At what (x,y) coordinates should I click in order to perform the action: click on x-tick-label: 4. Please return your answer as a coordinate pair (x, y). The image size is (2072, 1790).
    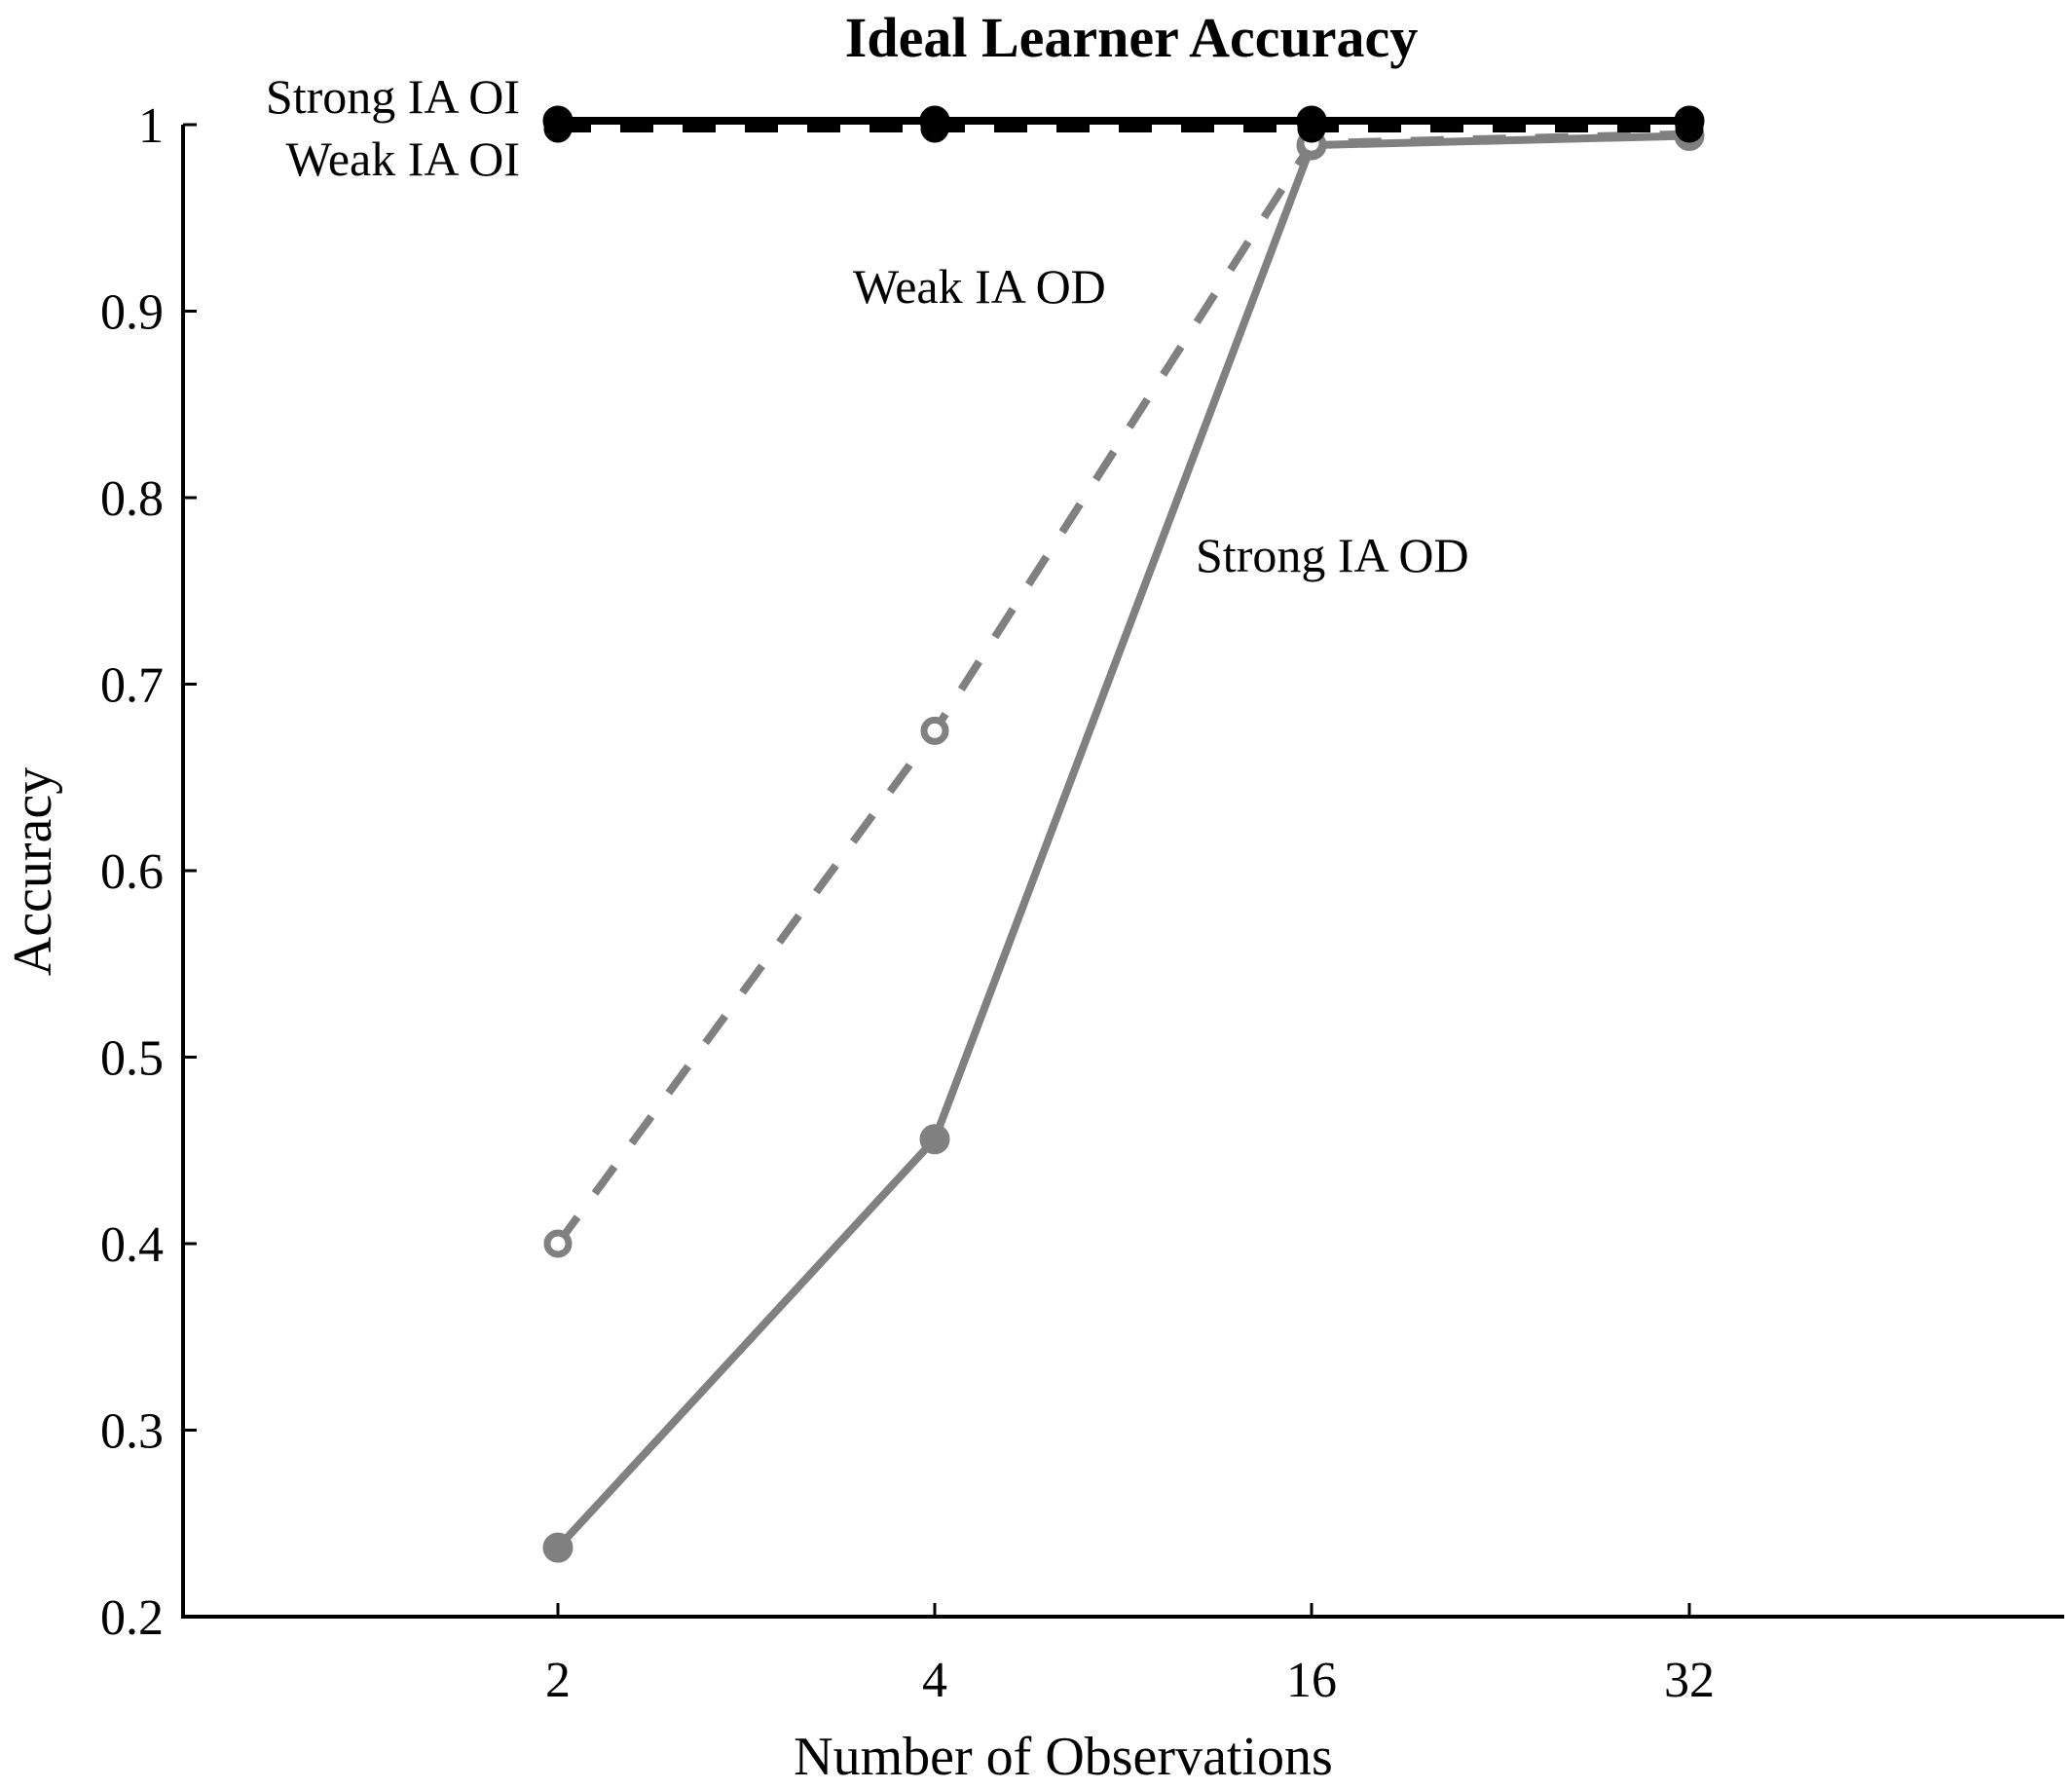
    Looking at the image, I should click on (934, 1680).